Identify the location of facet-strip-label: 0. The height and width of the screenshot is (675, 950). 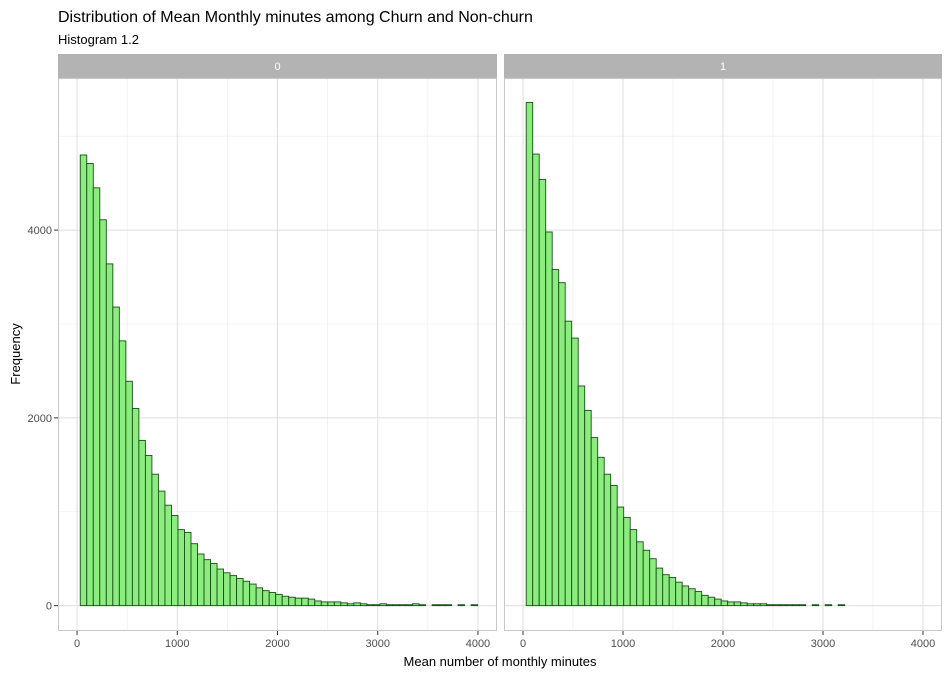
(277, 67).